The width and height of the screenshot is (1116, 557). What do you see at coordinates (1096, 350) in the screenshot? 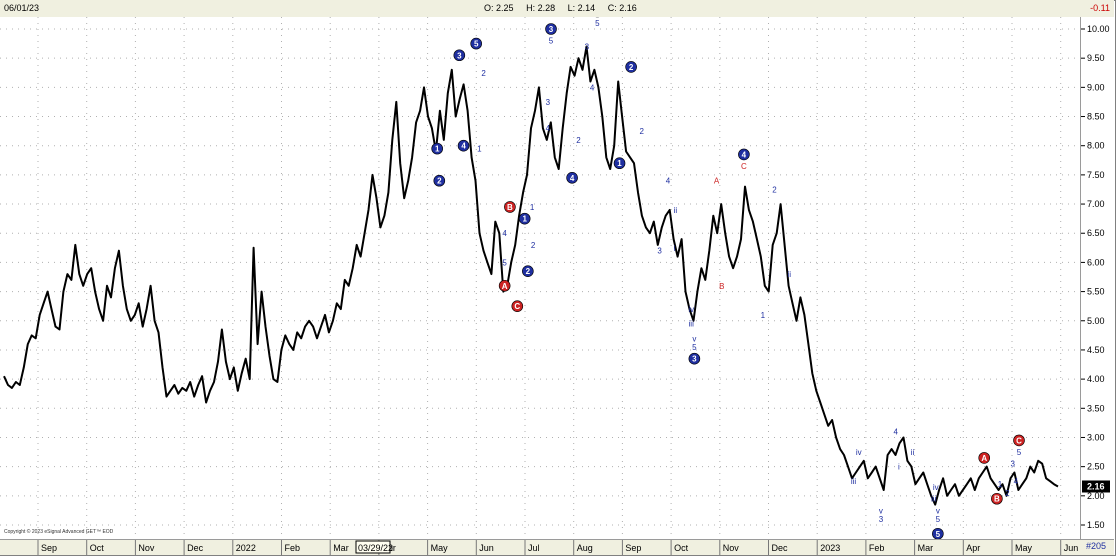
I see `y-tick-label: 4.50` at bounding box center [1096, 350].